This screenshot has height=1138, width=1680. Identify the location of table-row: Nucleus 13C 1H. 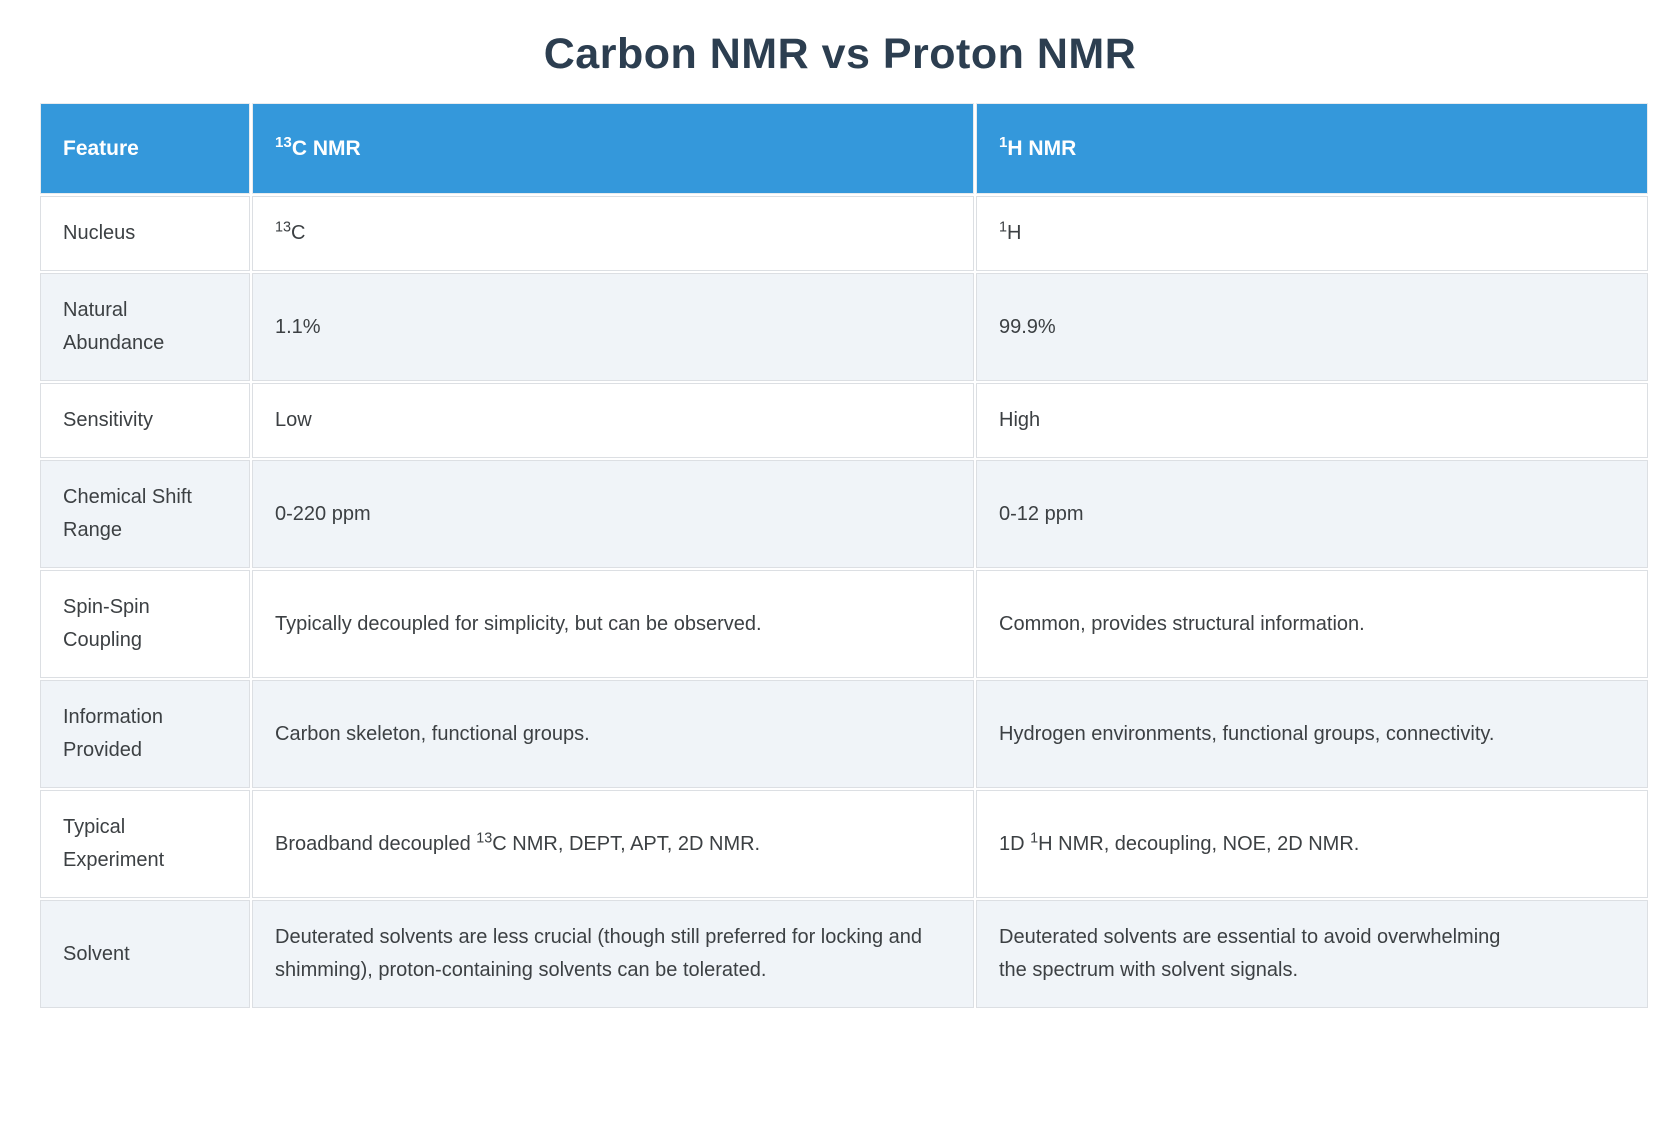
(844, 233).